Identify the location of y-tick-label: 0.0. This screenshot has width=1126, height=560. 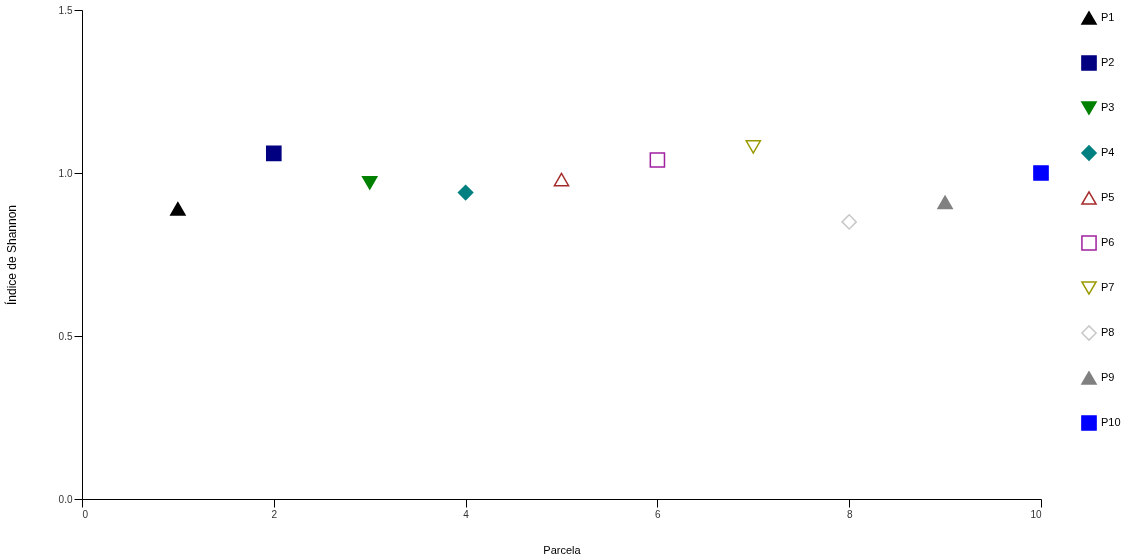
(65, 499).